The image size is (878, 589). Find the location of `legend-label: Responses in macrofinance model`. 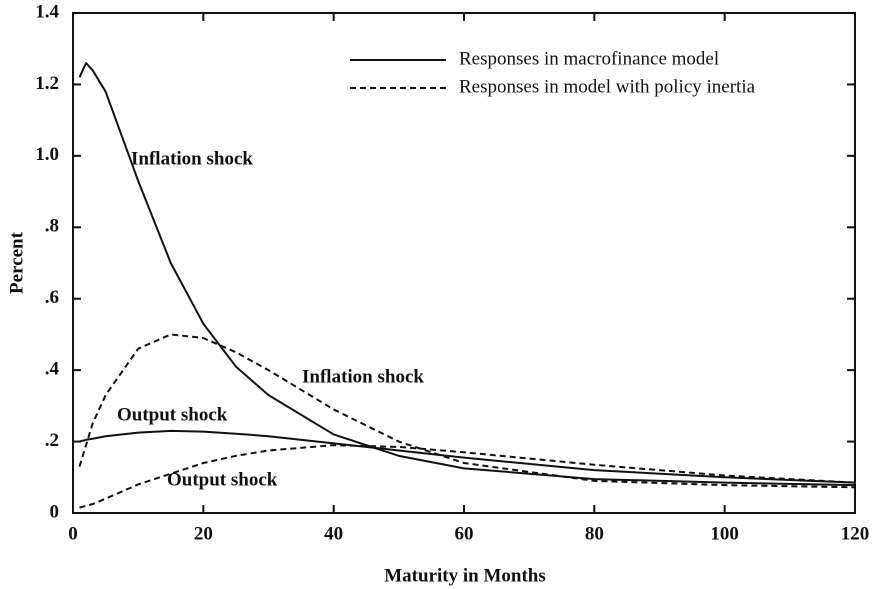

legend-label: Responses in macrofinance model is located at coordinates (589, 58).